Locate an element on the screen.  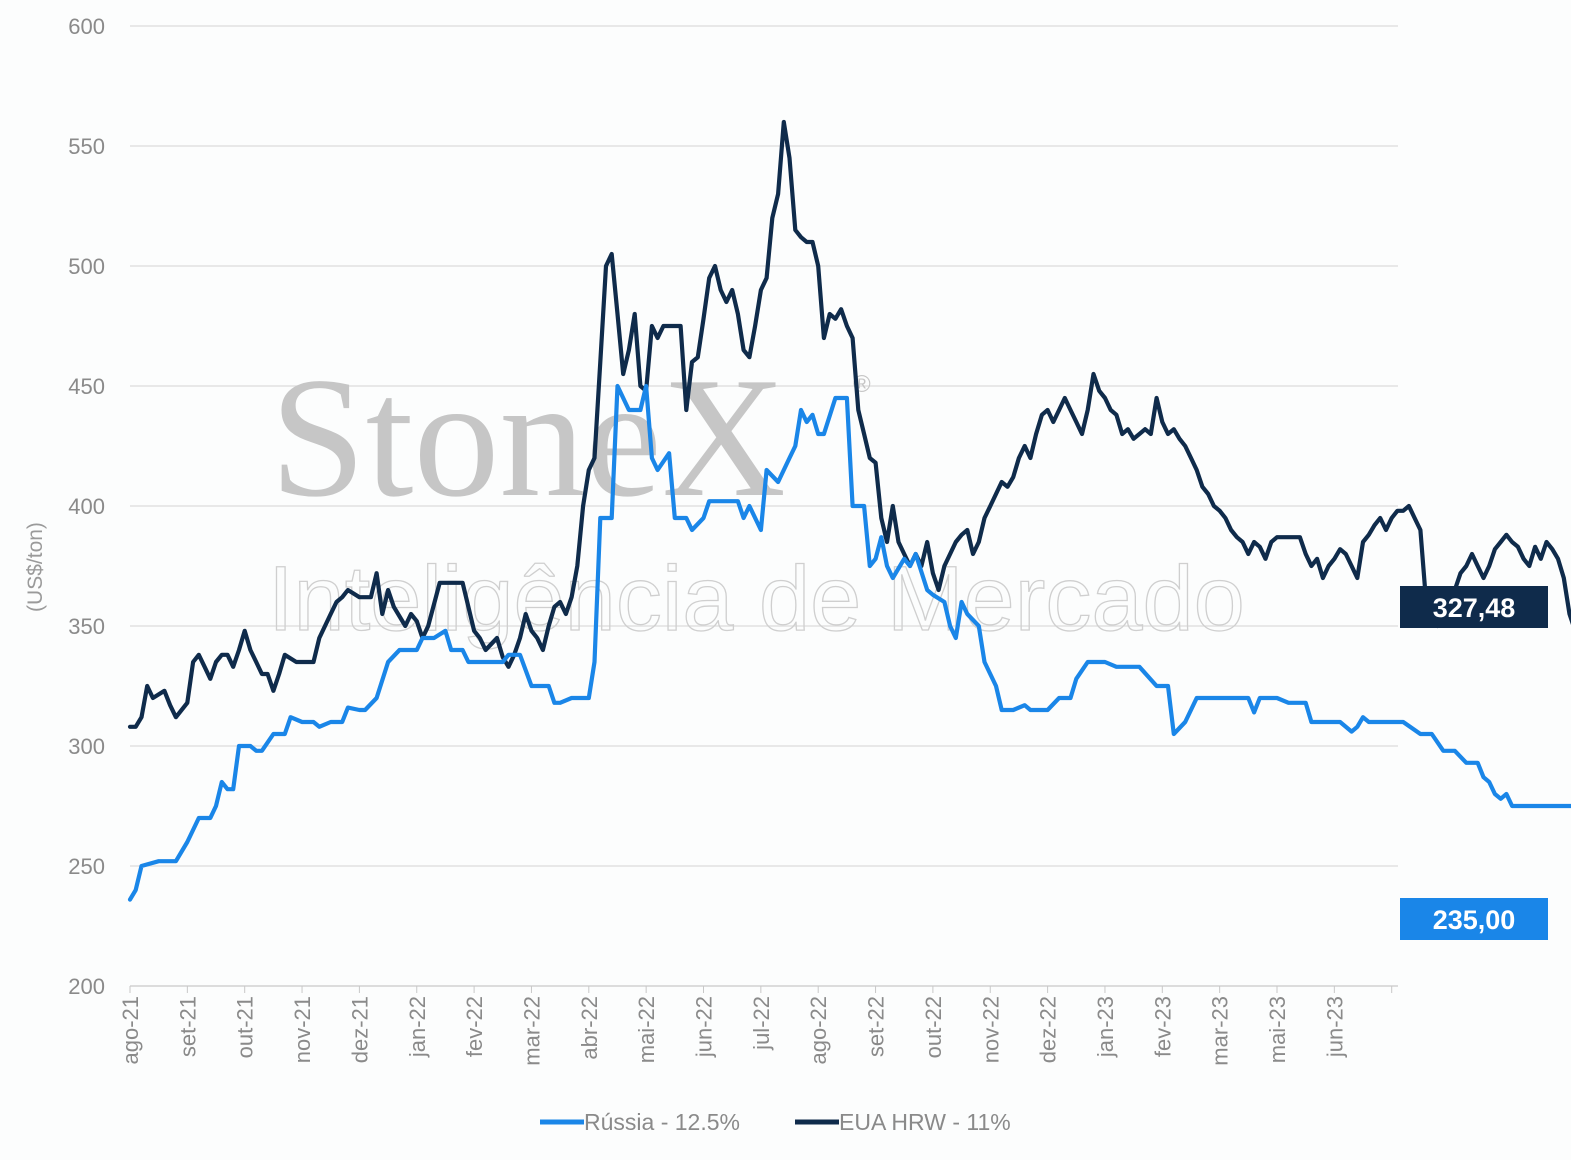
x-tick-label: ago-21 is located at coordinates (130, 1030).